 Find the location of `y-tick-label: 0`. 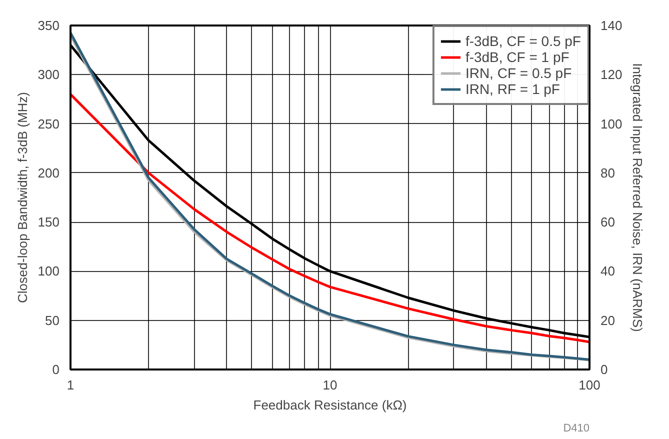

y-tick-label: 0 is located at coordinates (56, 369).